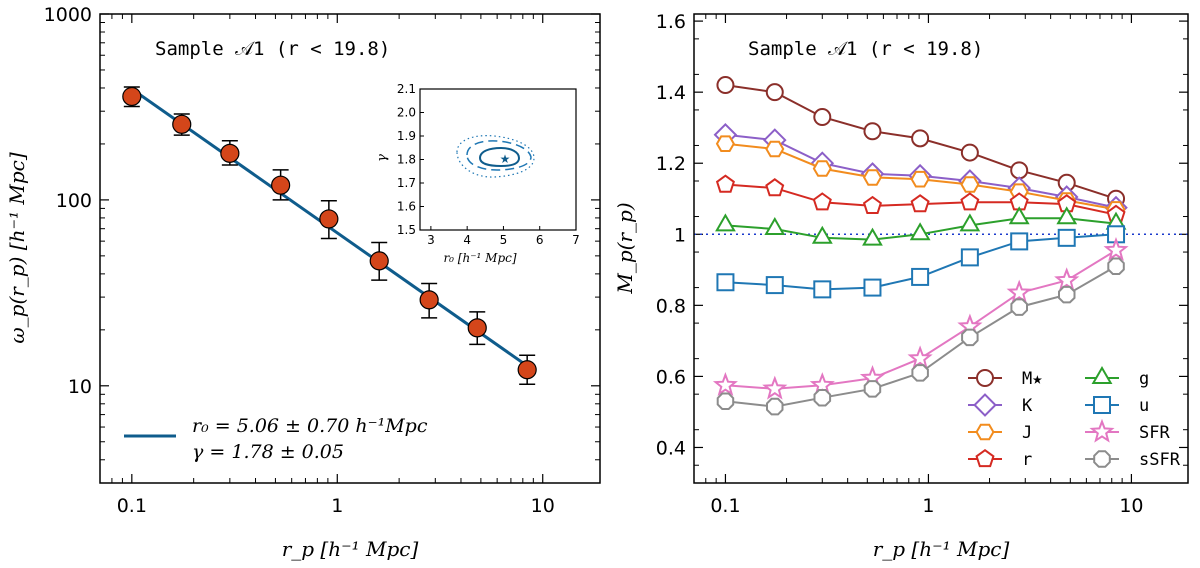 The image size is (1200, 568). What do you see at coordinates (1144, 379) in the screenshot?
I see `legend-label: g` at bounding box center [1144, 379].